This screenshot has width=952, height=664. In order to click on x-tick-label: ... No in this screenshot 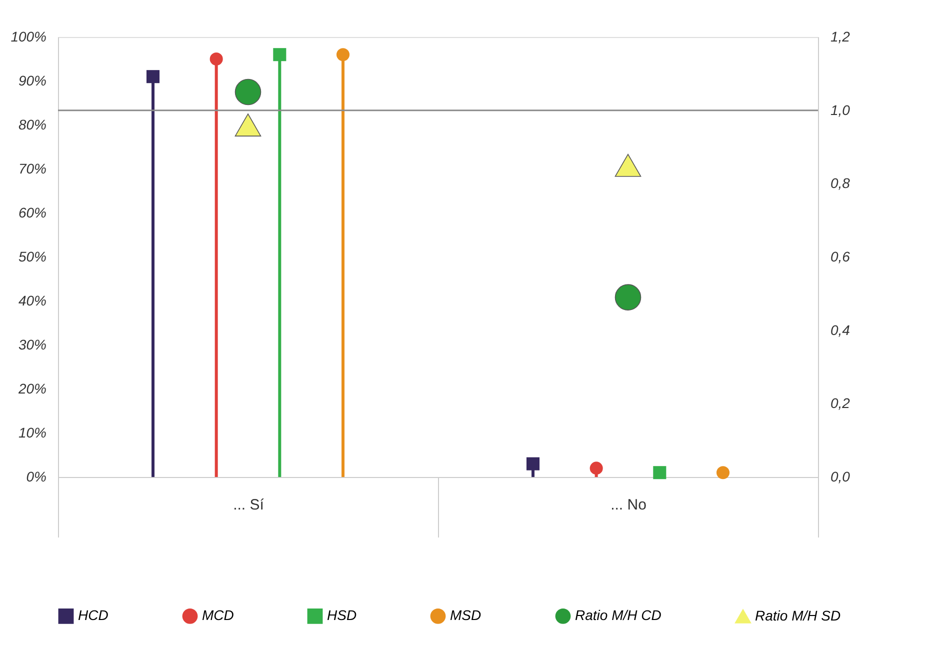, I will do `click(628, 505)`.